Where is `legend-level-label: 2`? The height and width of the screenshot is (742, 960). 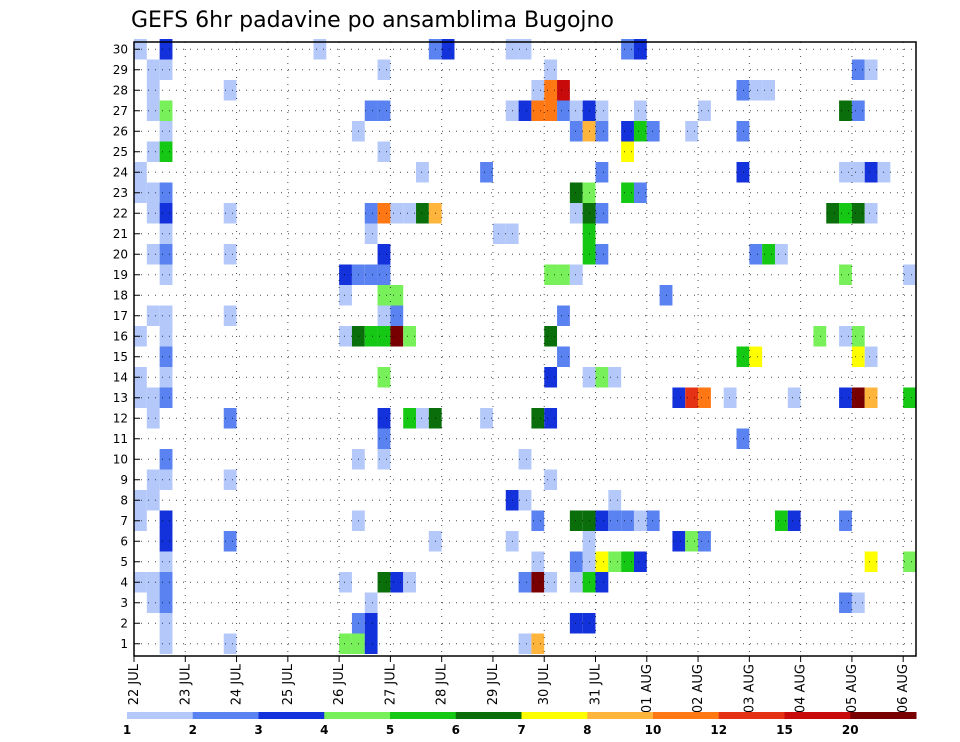
legend-level-label: 2 is located at coordinates (193, 730).